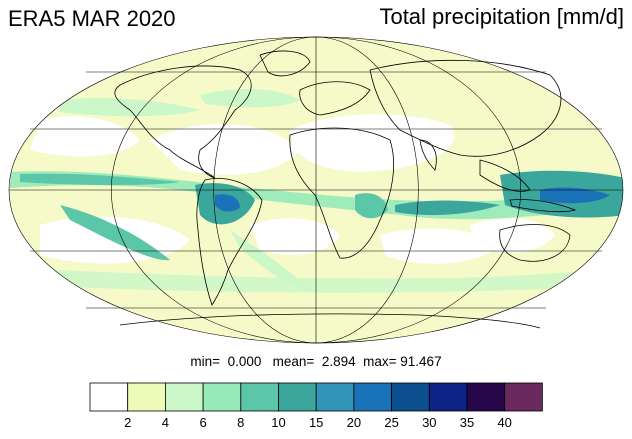 Image resolution: width=632 pixels, height=439 pixels. Describe the element at coordinates (354, 422) in the screenshot. I see `colorbar-label: 20` at that location.